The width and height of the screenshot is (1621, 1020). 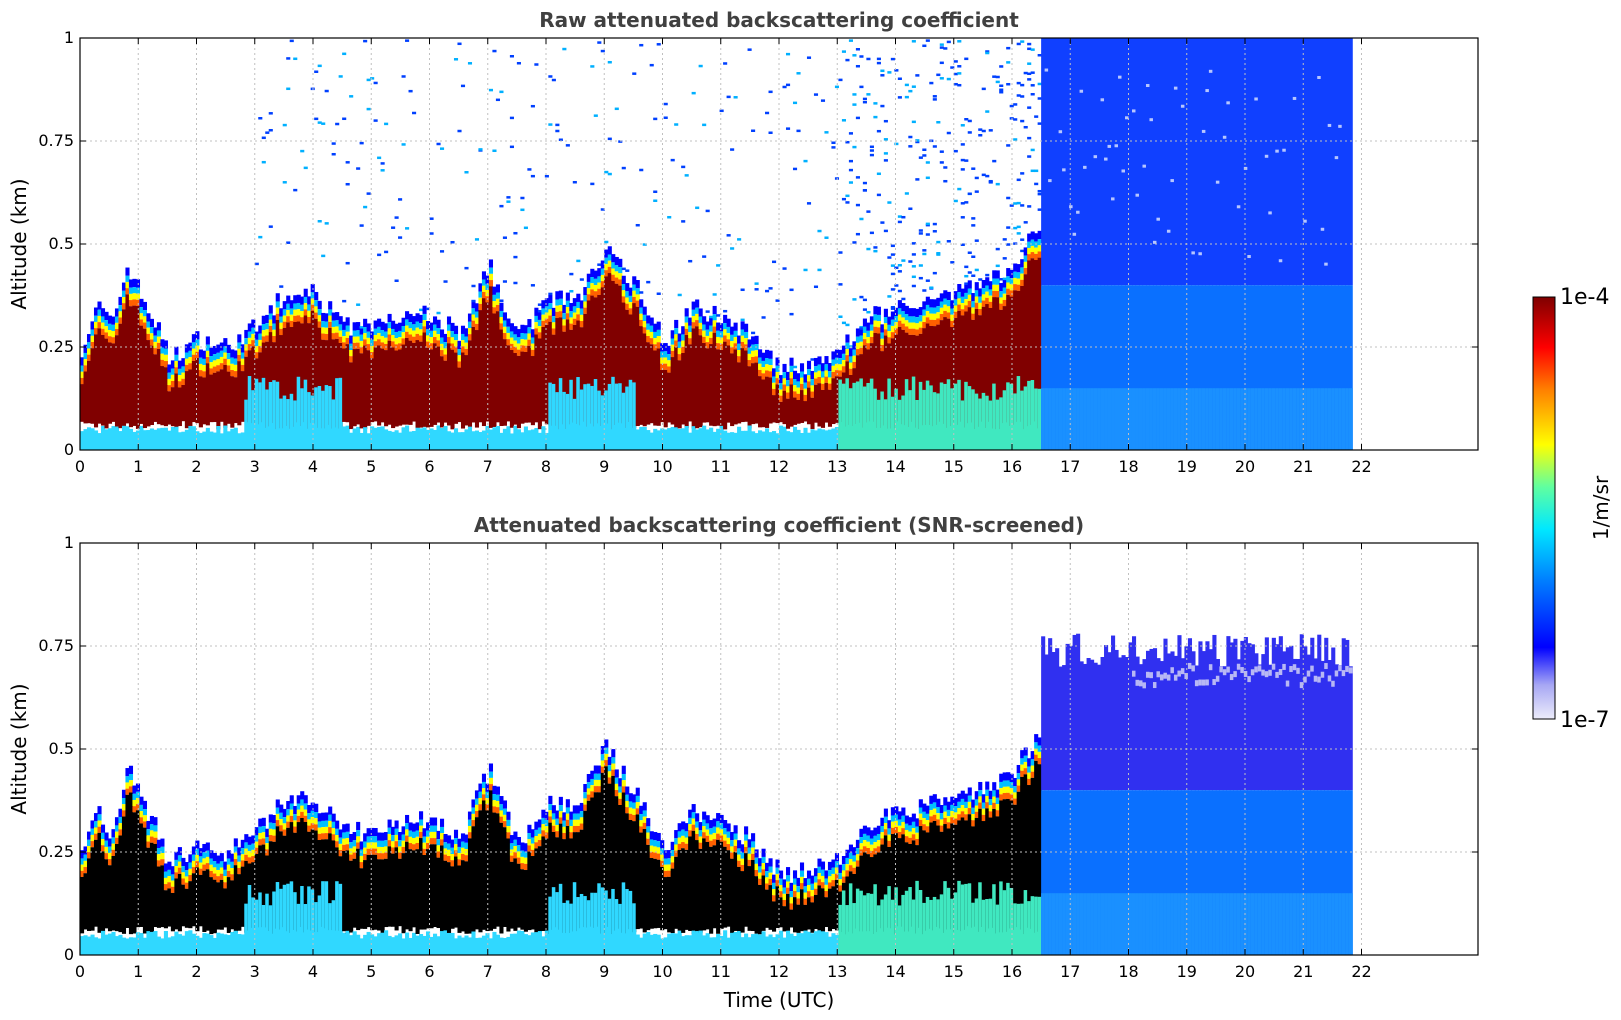 I want to click on screened-y-axis-label: Altitude (km), so click(x=19, y=748).